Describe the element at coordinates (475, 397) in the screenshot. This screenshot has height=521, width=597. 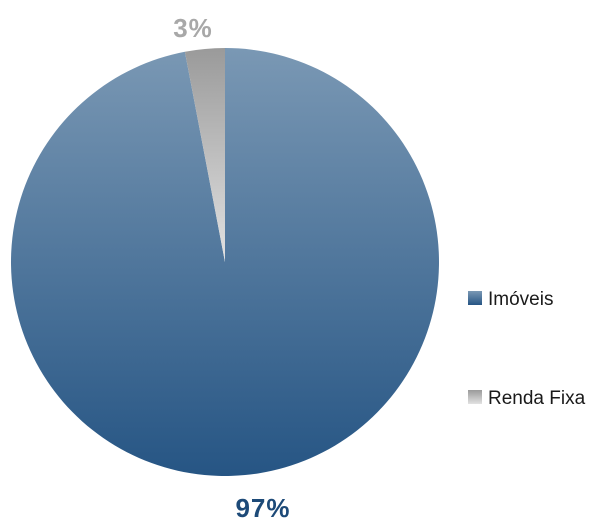
I see `legend-swatch-renda-fixa` at that location.